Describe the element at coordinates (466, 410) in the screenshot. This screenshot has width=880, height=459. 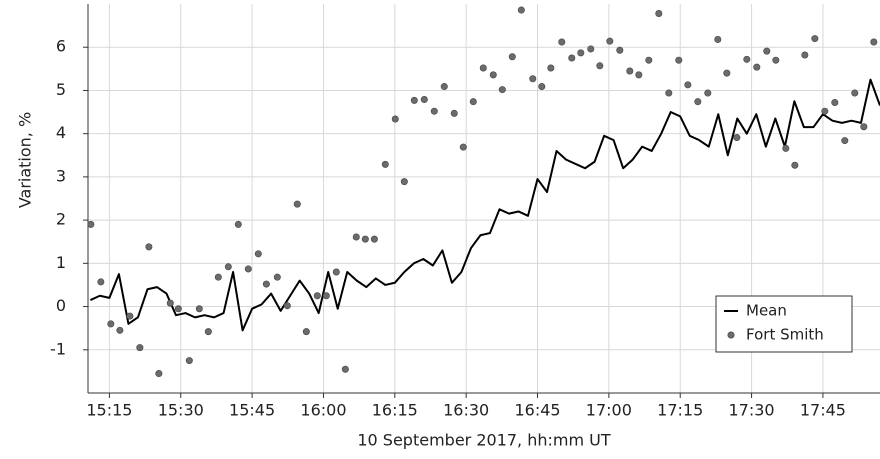
I see `x-tick-label: 16:30` at that location.